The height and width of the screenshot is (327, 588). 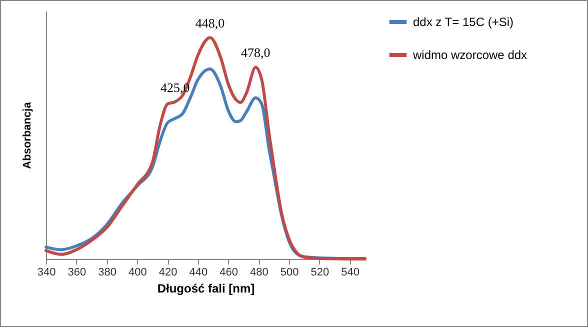 I want to click on x-tick-label: 520, so click(x=320, y=272).